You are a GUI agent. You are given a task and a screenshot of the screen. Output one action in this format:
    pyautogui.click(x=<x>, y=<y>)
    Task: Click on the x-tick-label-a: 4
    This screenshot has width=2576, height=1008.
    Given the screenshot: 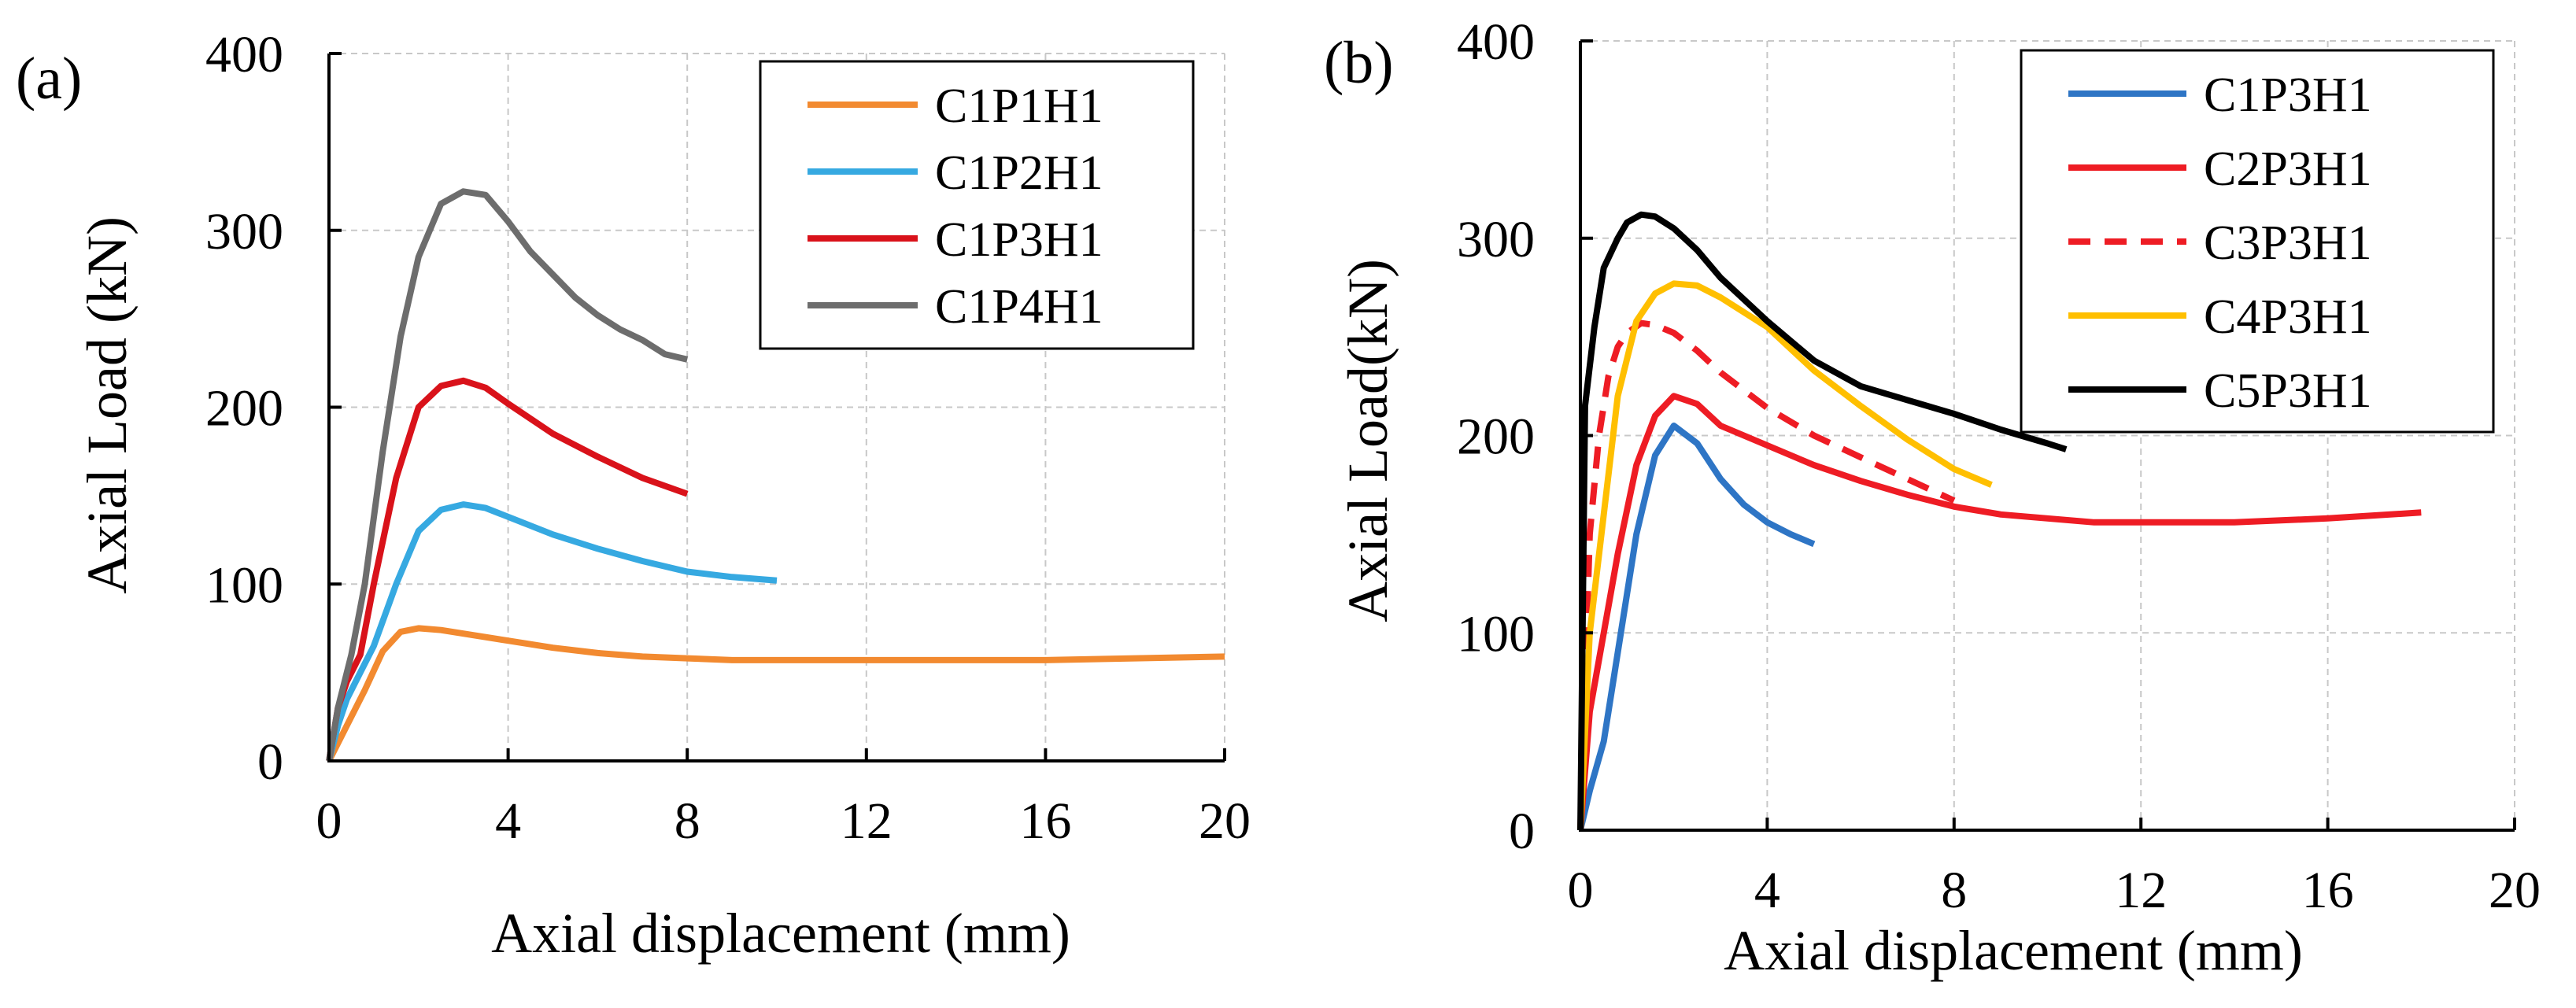 What is the action you would take?
    pyautogui.click(x=508, y=821)
    